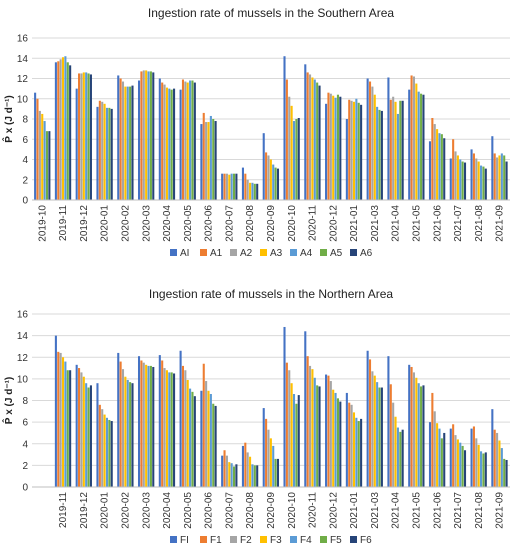 This screenshot has width=516, height=555. I want to click on legend-label: FI, so click(184, 540).